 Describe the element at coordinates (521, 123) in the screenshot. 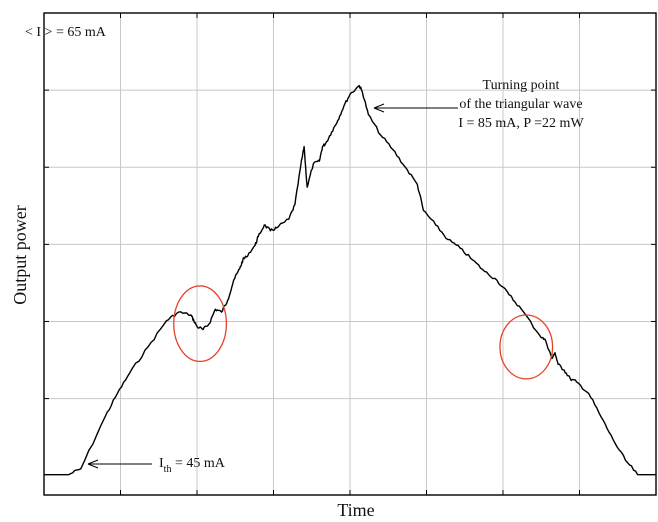

I see `turning-point-label-3: I = 85 mA, P =22 mW` at that location.